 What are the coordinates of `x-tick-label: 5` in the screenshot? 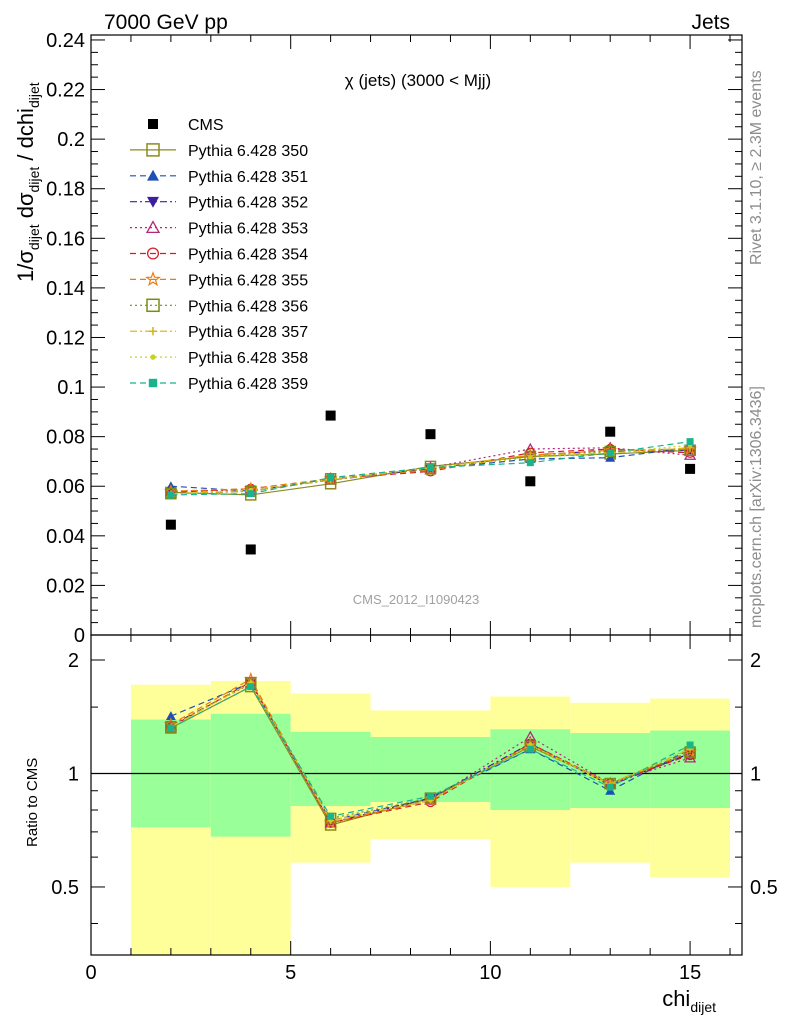 It's located at (290, 973).